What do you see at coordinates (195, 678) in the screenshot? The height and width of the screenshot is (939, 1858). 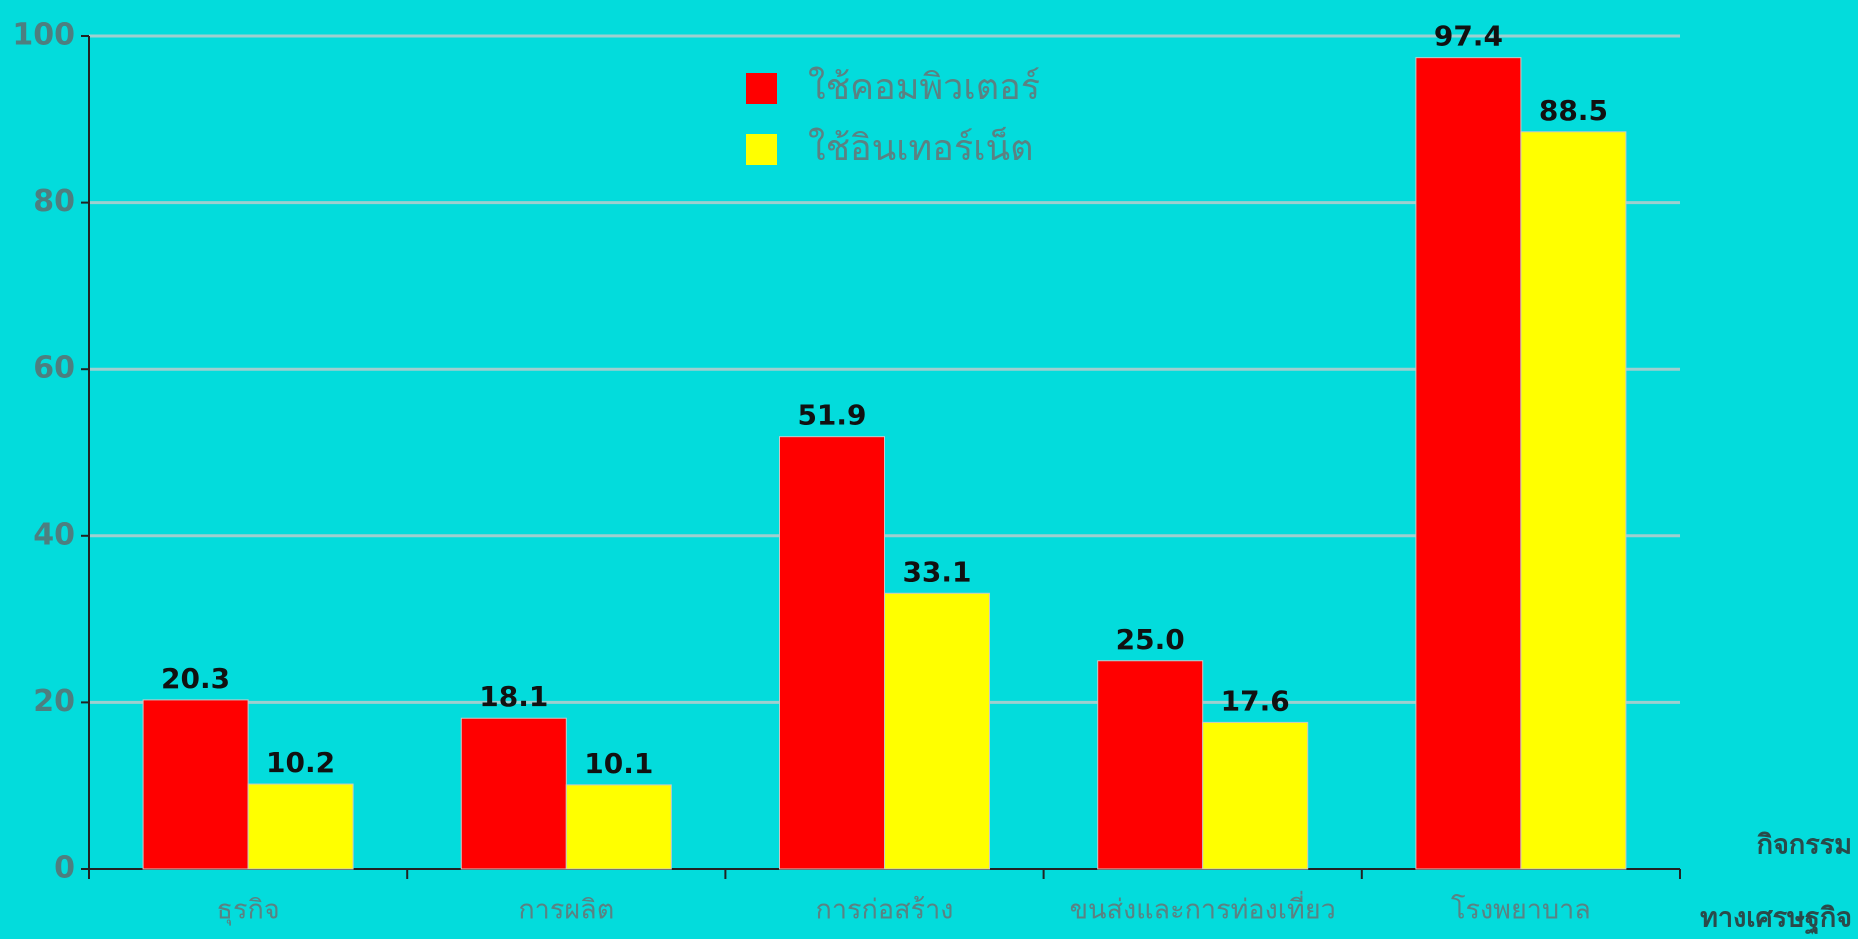 I see `value-label: 20.3` at bounding box center [195, 678].